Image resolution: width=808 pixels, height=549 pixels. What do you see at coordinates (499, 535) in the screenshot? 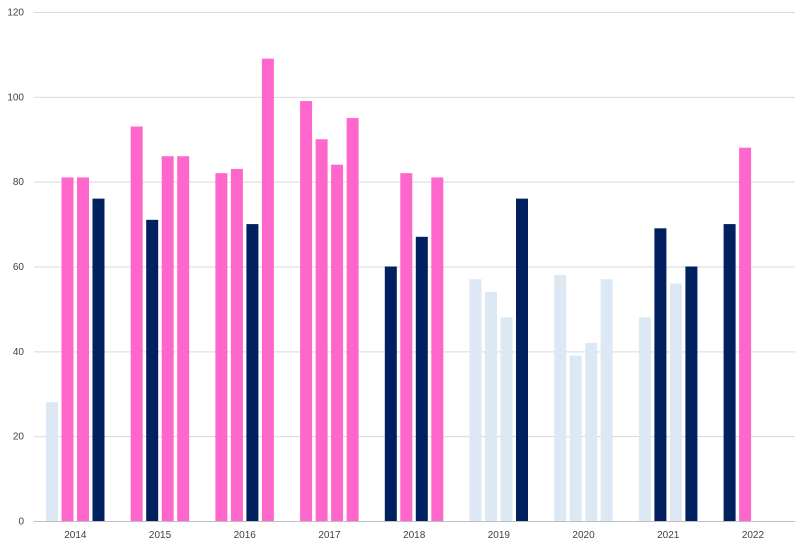
I see `x-tick-label-2019: 2019` at bounding box center [499, 535].